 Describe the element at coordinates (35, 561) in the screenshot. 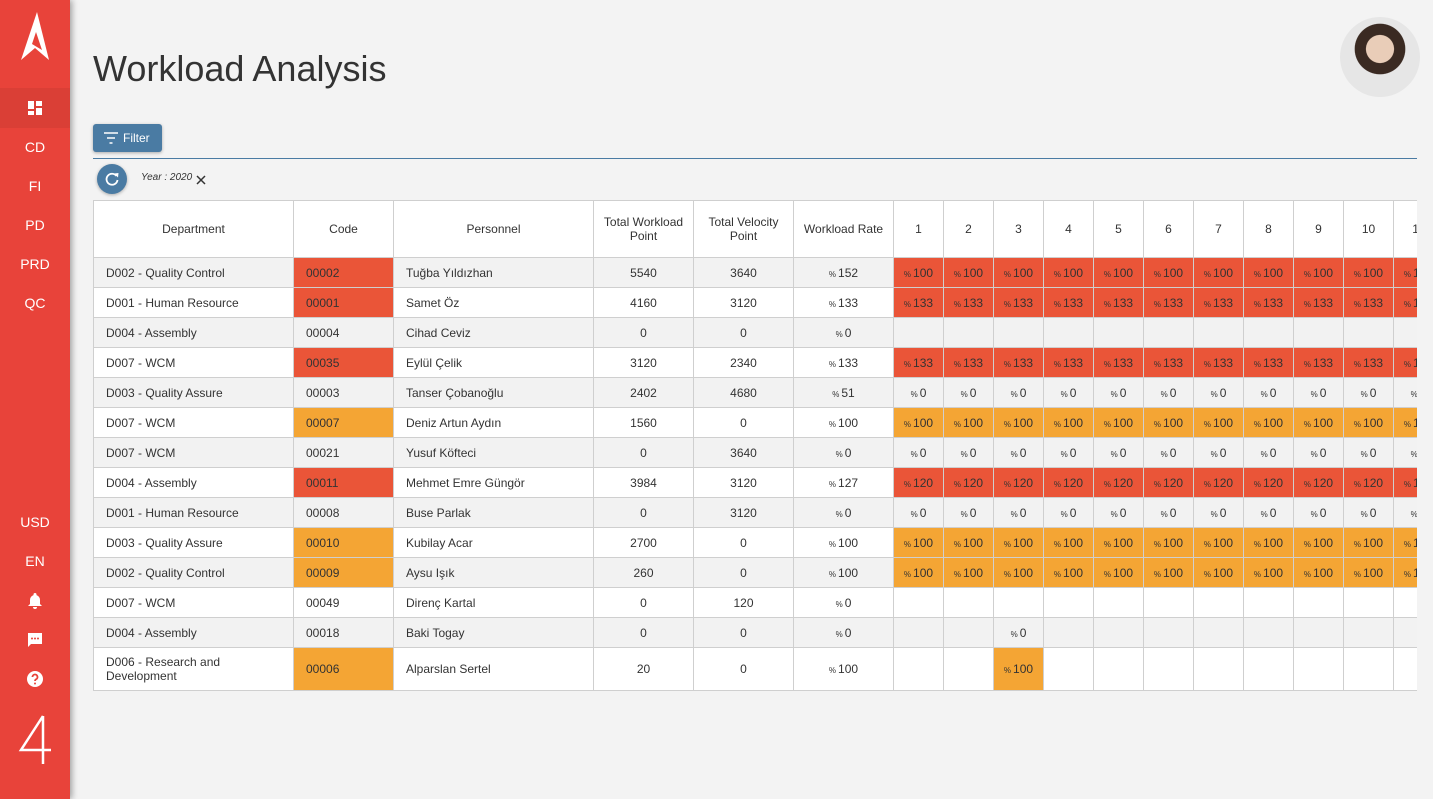

I see `nav-item: EN` at that location.